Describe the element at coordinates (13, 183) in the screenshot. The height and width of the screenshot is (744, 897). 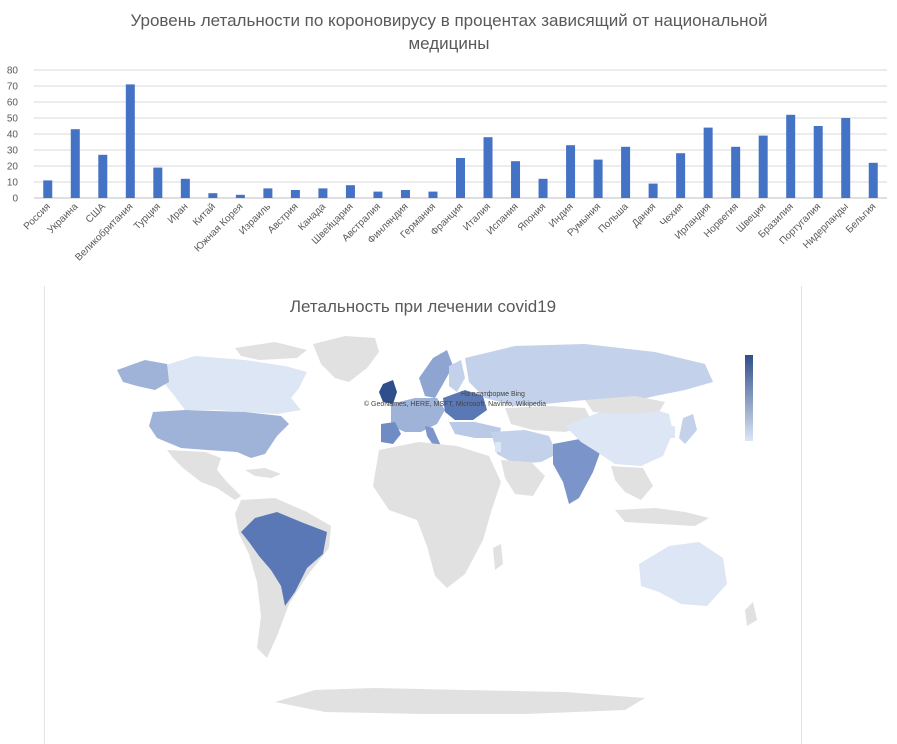
I see `y-tick-label: 10` at that location.